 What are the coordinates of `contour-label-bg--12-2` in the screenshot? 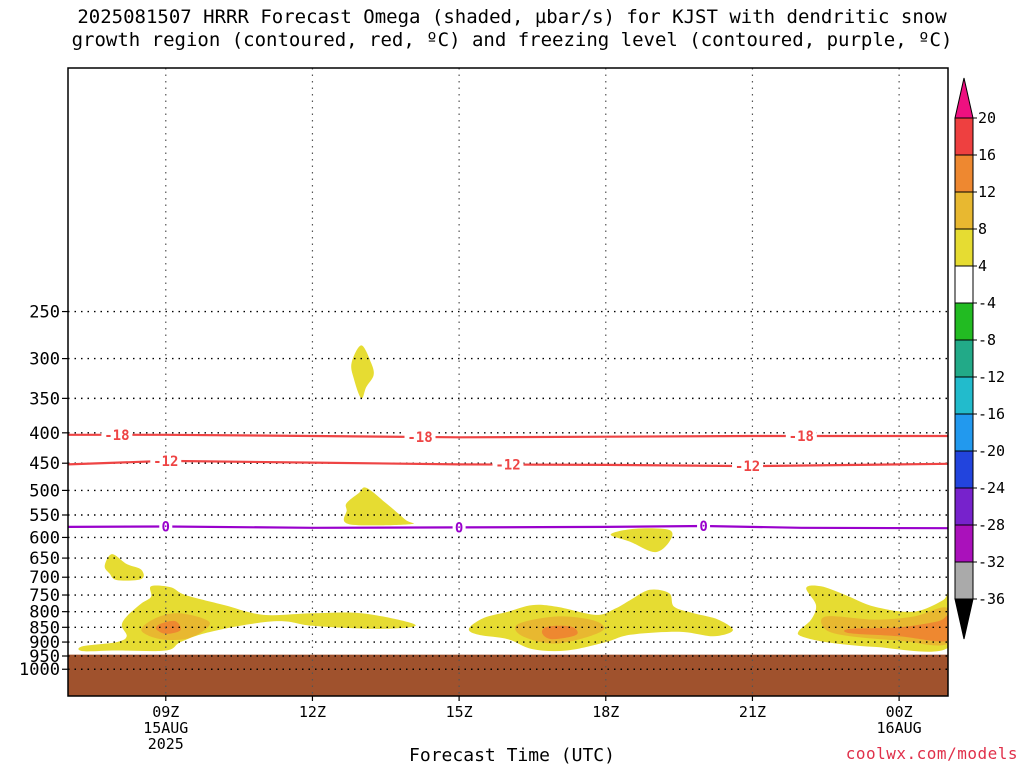 It's located at (748, 466).